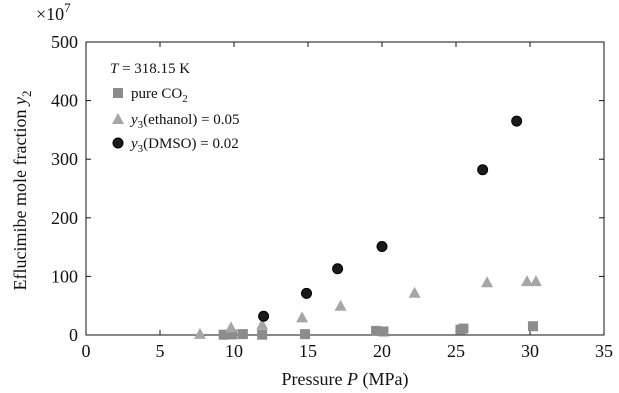  I want to click on x-tick-label: 30, so click(530, 351).